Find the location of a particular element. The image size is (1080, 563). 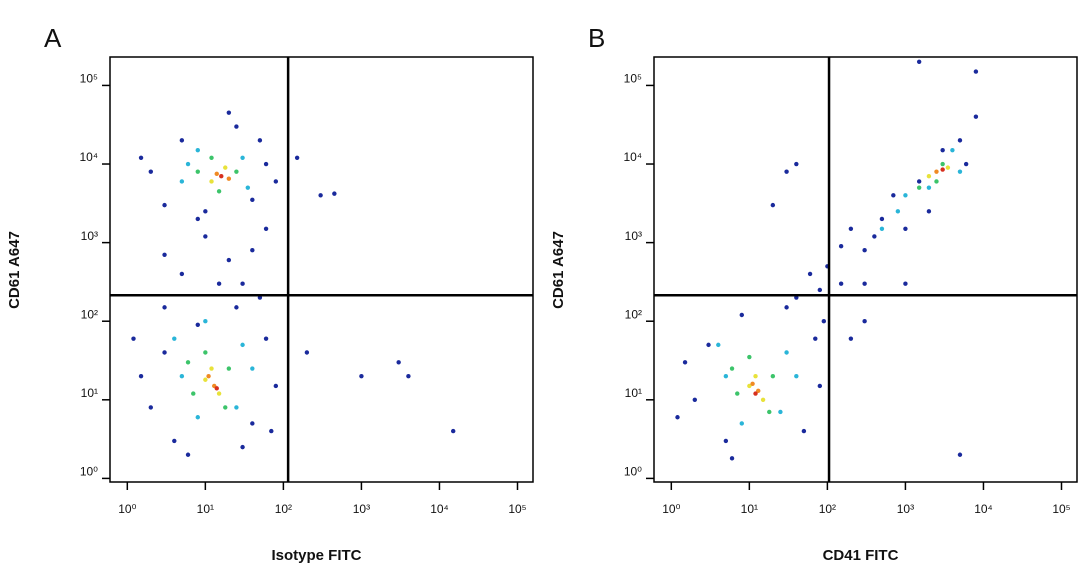

y-tick-label: 10⁵ is located at coordinates (633, 79).